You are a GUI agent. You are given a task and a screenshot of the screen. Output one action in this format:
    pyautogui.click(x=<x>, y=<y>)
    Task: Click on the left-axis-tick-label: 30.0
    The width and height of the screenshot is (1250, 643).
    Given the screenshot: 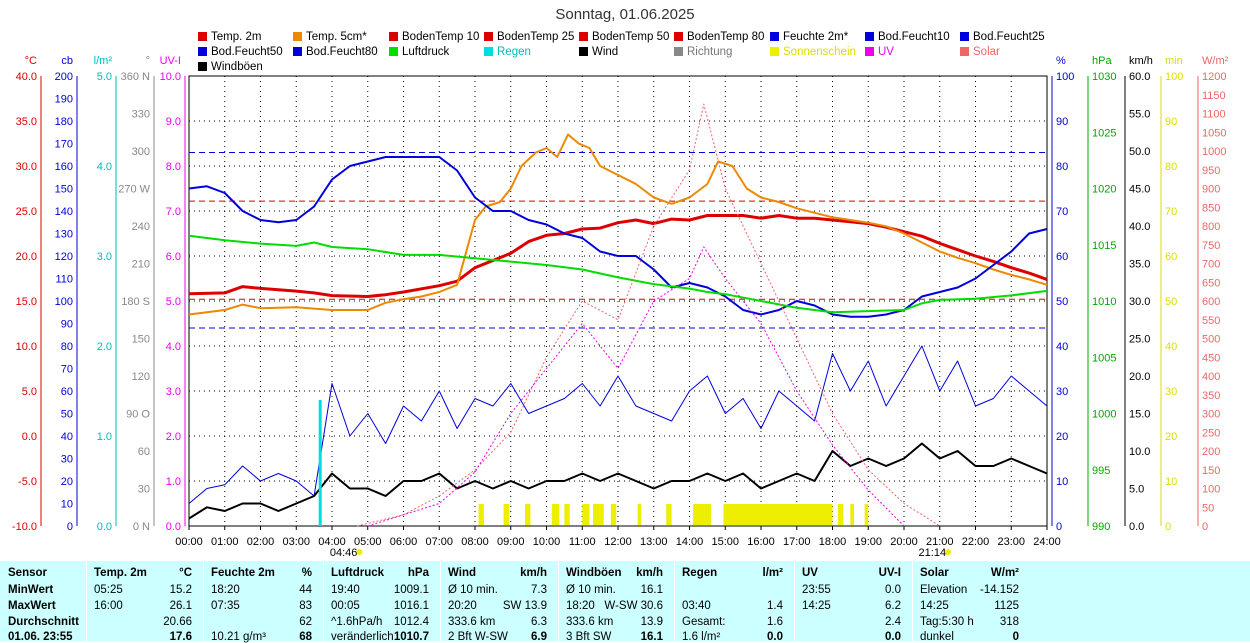 What is the action you would take?
    pyautogui.click(x=26, y=167)
    